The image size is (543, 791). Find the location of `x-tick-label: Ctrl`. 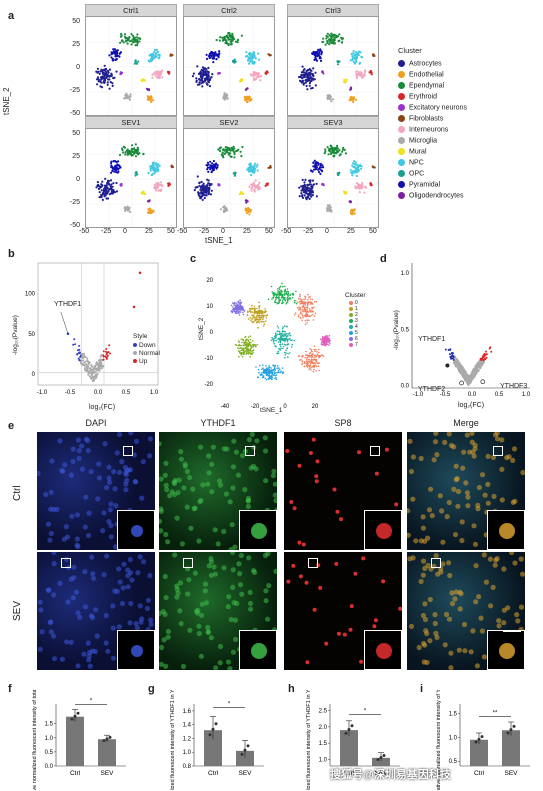

x-tick-label: Ctrl is located at coordinates (479, 773).